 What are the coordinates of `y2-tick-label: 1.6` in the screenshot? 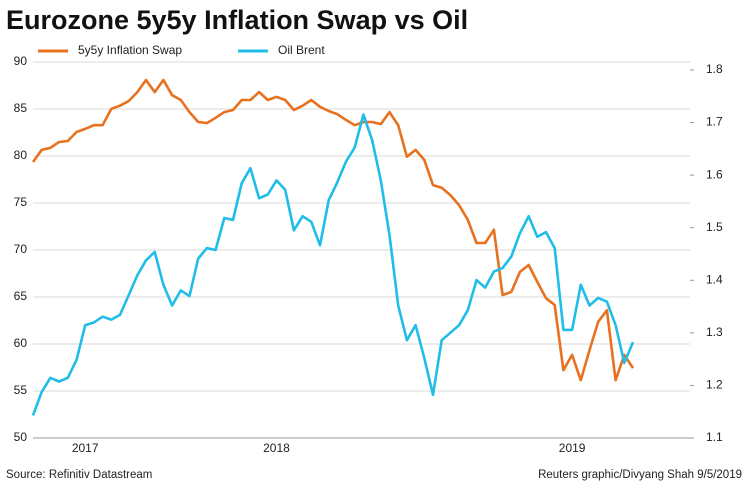 It's located at (714, 174).